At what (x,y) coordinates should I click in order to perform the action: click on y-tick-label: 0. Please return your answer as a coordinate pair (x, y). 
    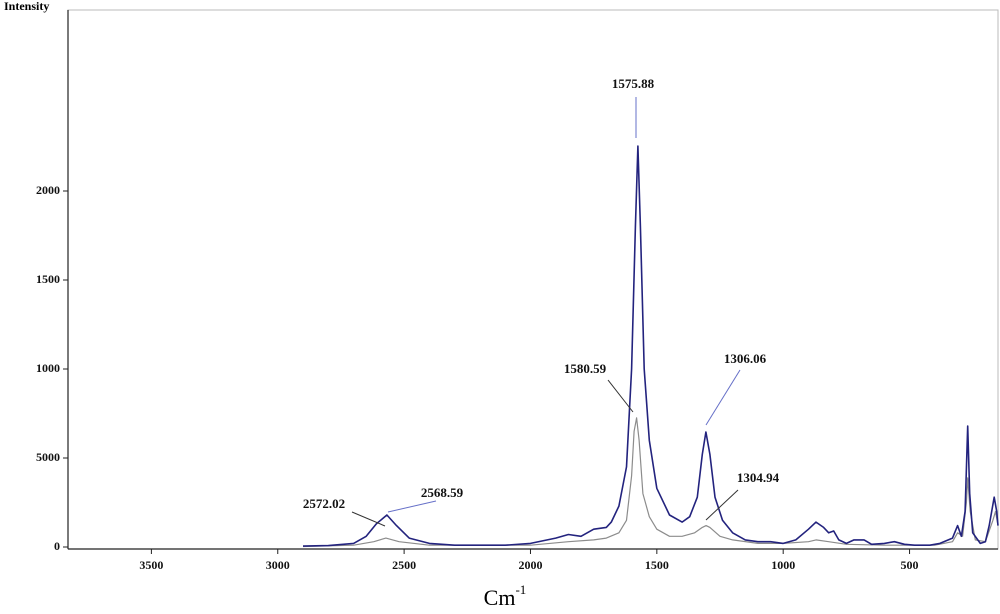
    Looking at the image, I should click on (57, 546).